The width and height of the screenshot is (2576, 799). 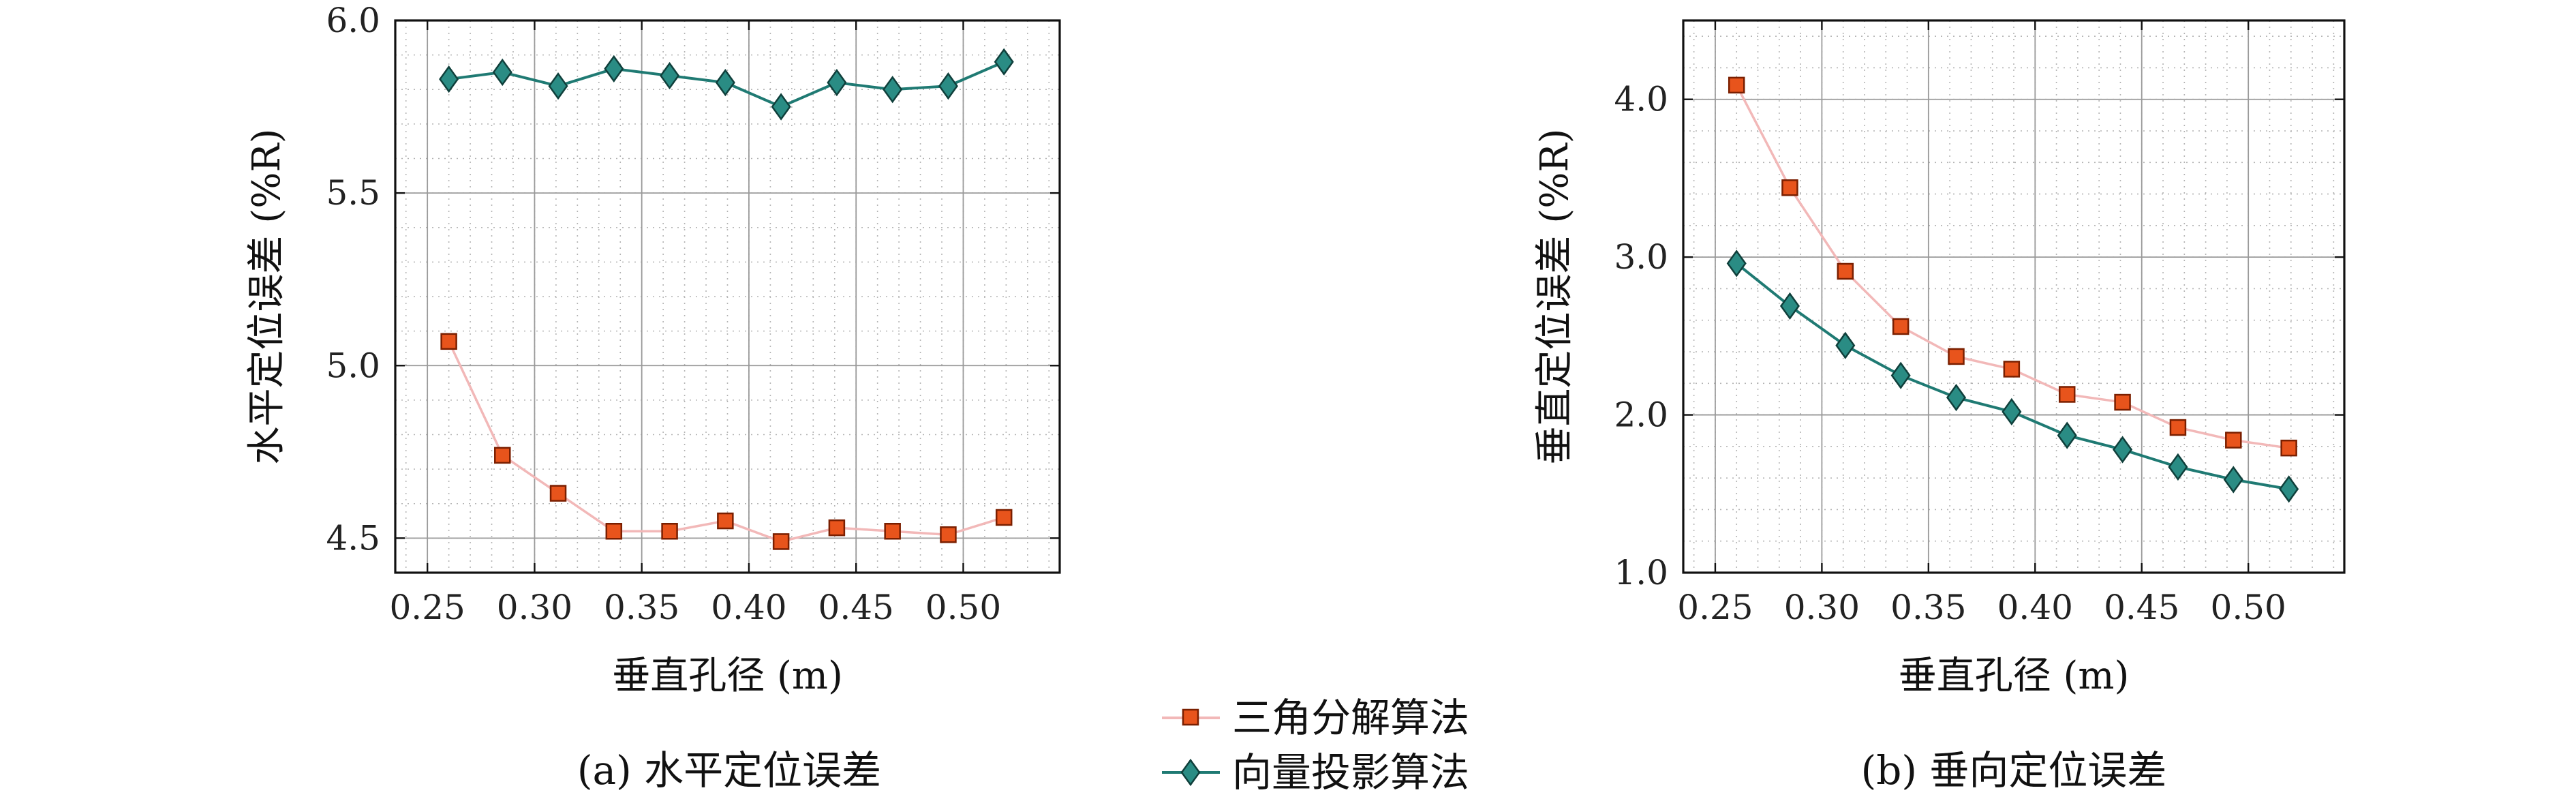 What do you see at coordinates (1641, 572) in the screenshot?
I see `y-tick-label: 1.0` at bounding box center [1641, 572].